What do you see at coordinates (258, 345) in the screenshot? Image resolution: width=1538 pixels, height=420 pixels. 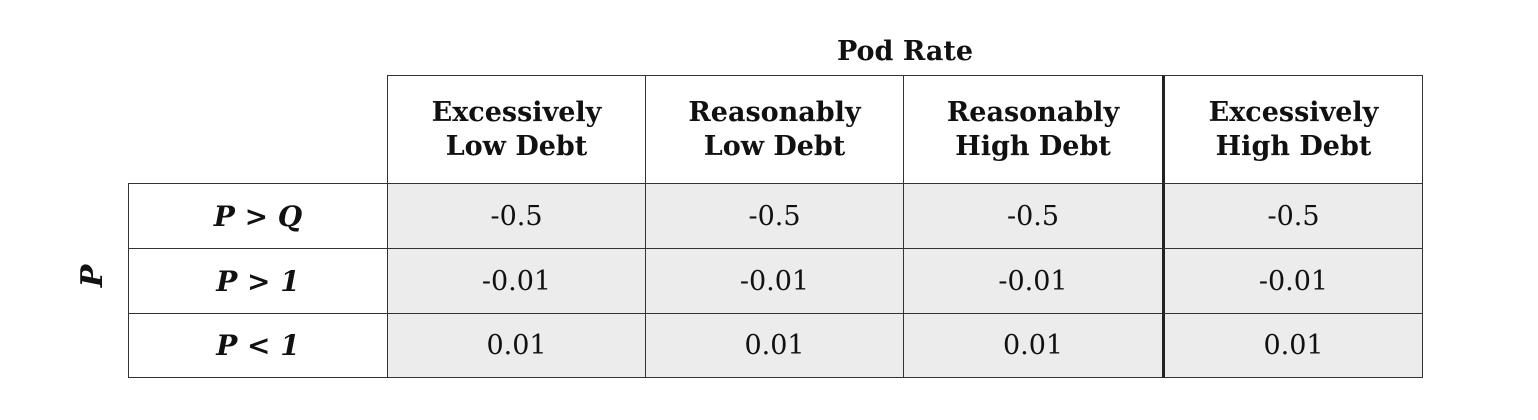 I see `row-label: P < 1` at bounding box center [258, 345].